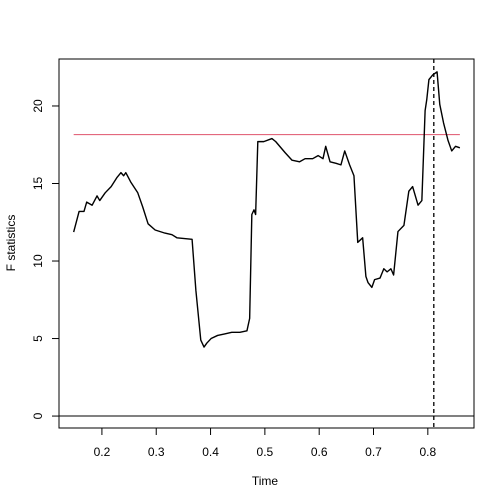  I want to click on x-tick-label: 0.6, so click(319, 452).